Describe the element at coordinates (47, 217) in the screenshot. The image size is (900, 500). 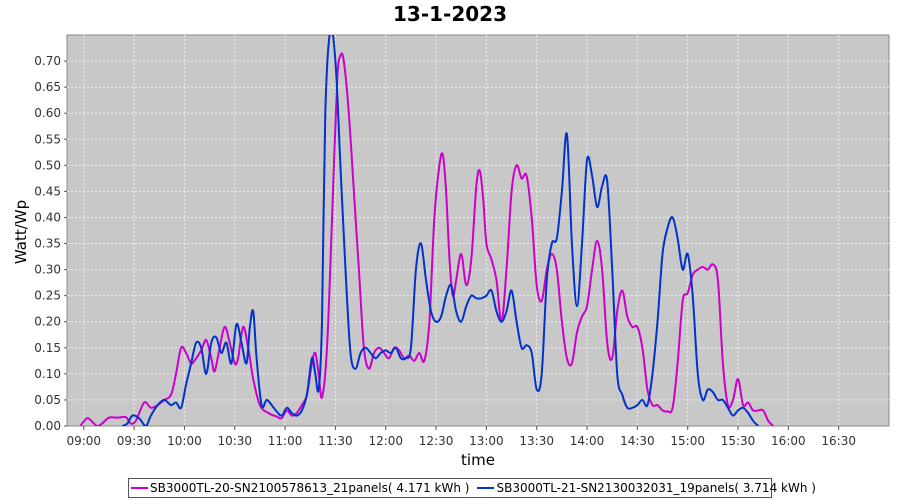
I see `y-tick-label: 0.40` at that location.